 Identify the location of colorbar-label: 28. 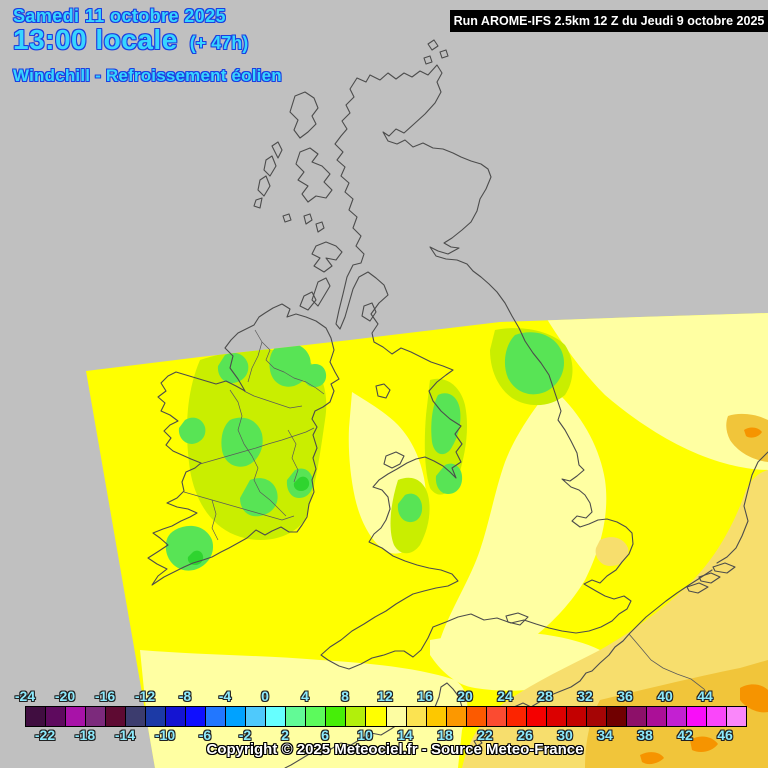
(545, 696).